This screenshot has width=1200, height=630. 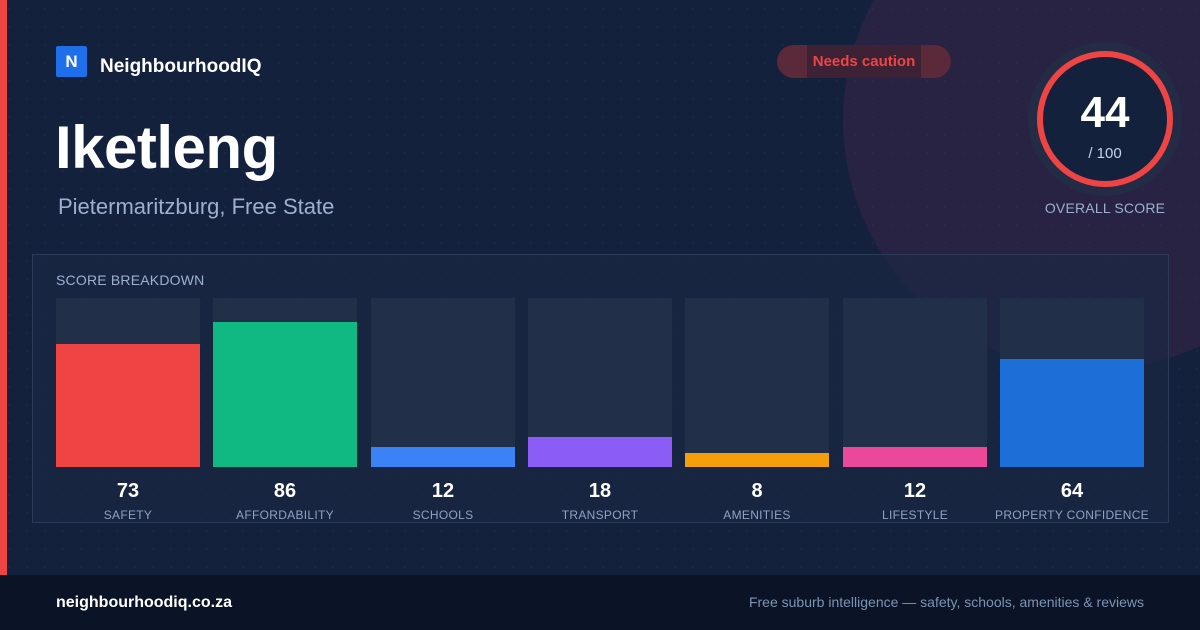 I want to click on bar-value: 18, so click(x=600, y=491).